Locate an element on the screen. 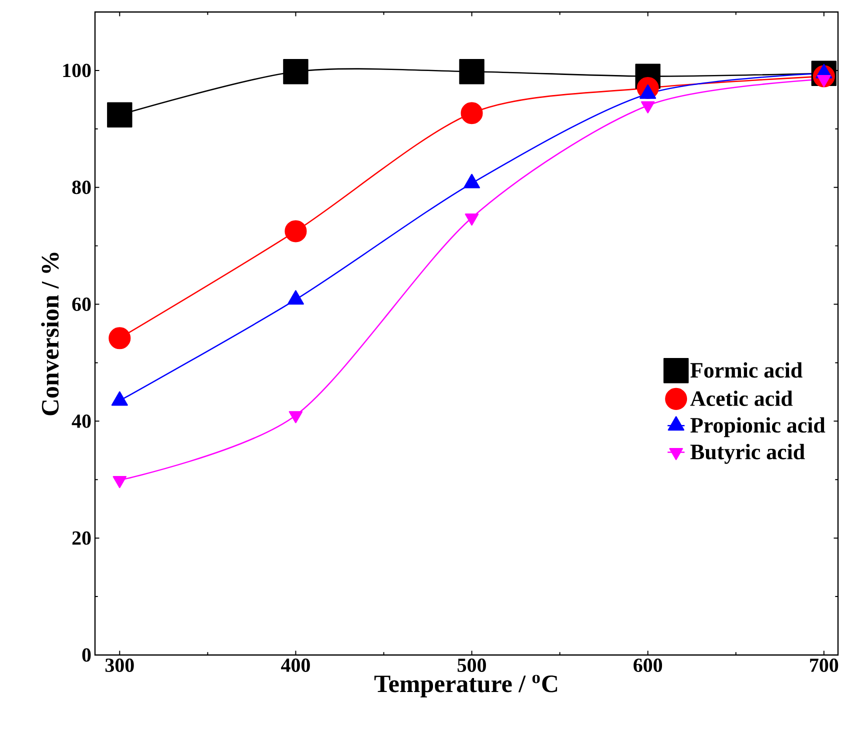 Image resolution: width=846 pixels, height=755 pixels. y-tick-label: 80 is located at coordinates (81, 187).